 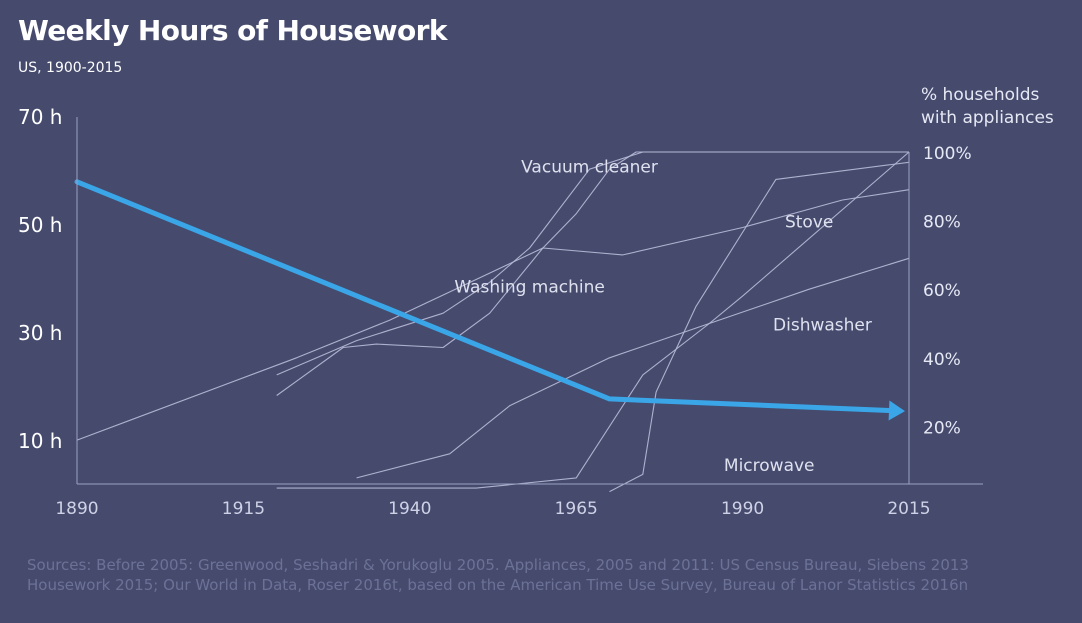 I want to click on right-tick-label: 100%, so click(x=947, y=154).